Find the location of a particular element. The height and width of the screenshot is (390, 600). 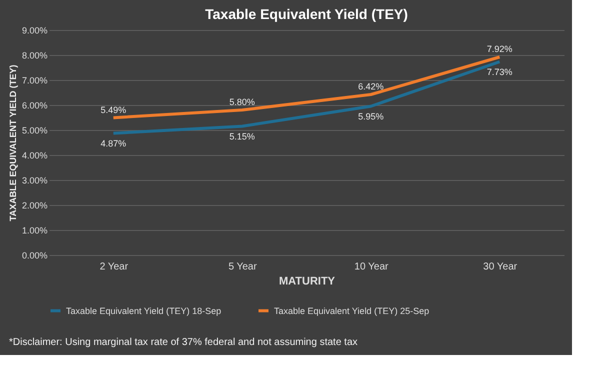

y-tick-label: 3.00% is located at coordinates (35, 181).